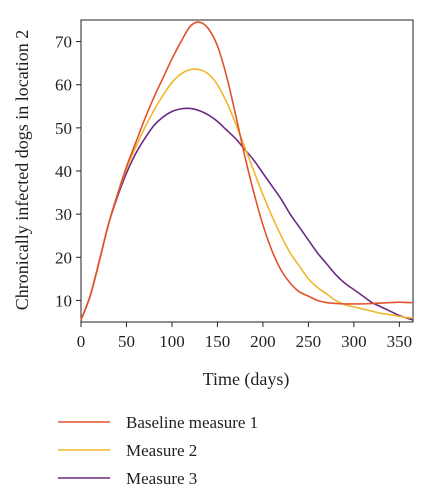 This screenshot has width=429, height=500. What do you see at coordinates (246, 379) in the screenshot?
I see `x-axis-title: Time (days)` at bounding box center [246, 379].